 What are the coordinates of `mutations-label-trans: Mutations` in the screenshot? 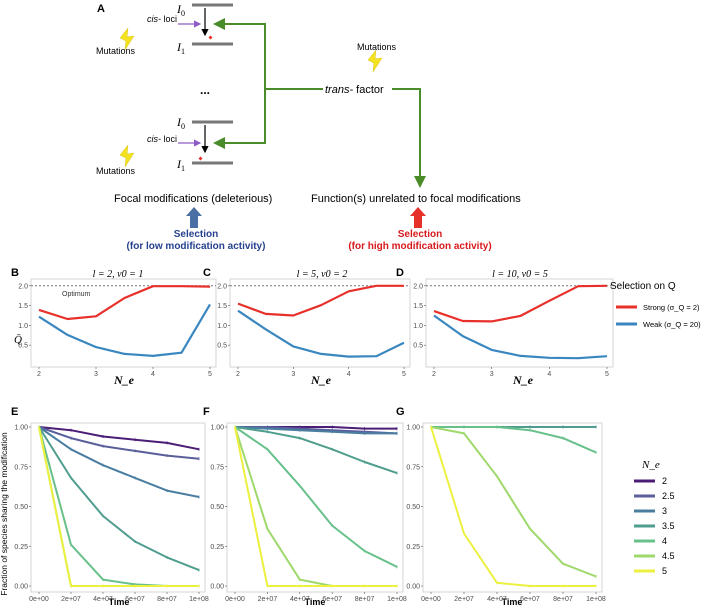 It's located at (377, 47).